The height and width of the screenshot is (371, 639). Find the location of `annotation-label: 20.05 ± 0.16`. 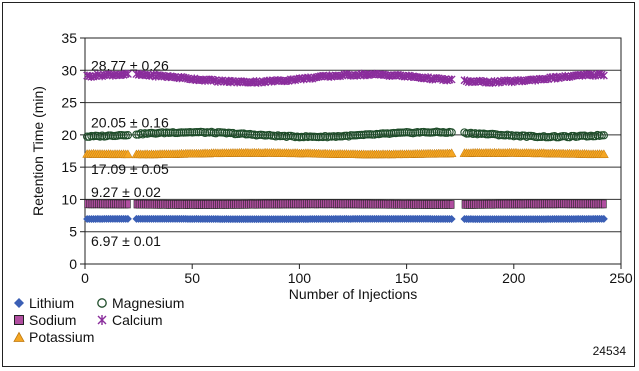

annotation-label: 20.05 ± 0.16 is located at coordinates (130, 122).